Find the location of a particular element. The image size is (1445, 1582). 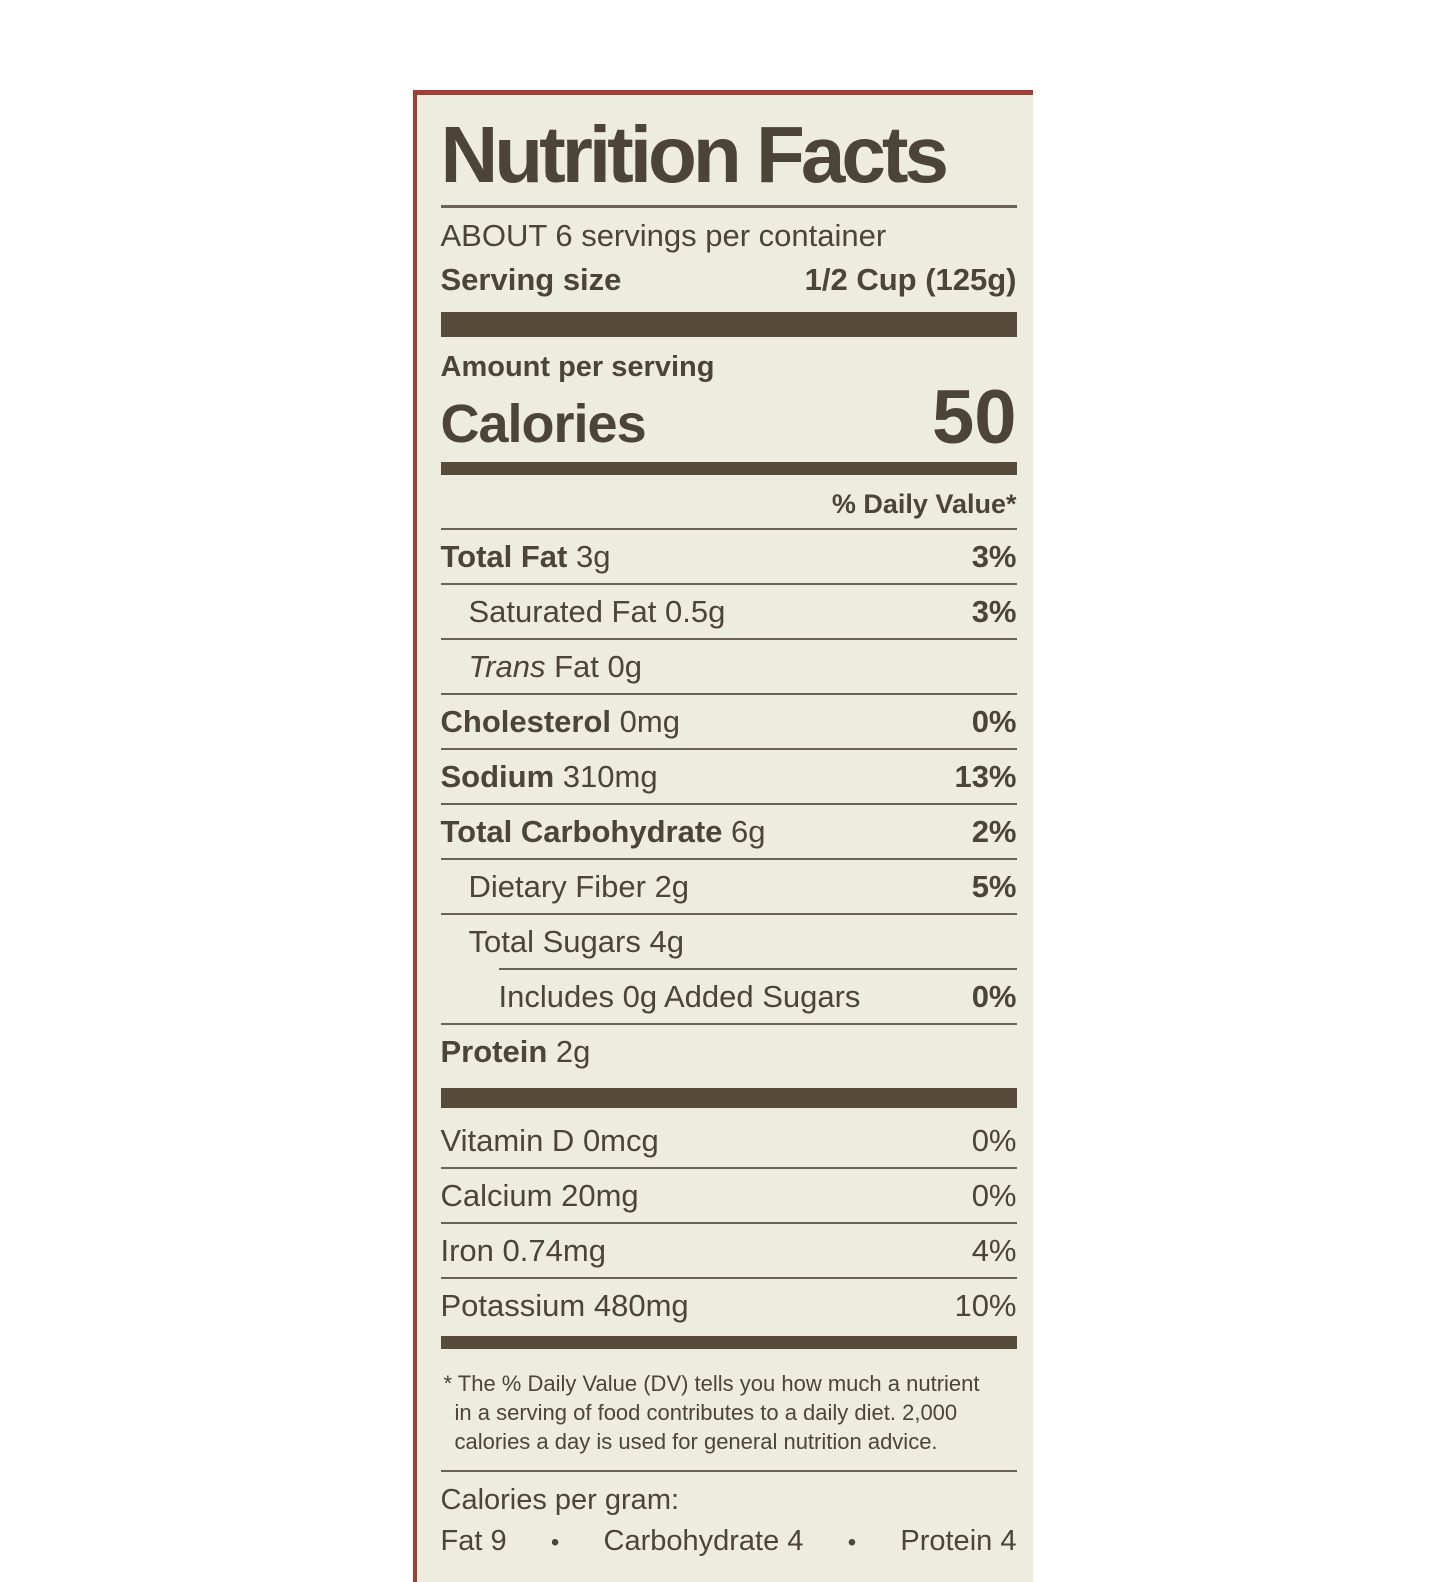

nutrient-dv: 2% is located at coordinates (994, 832).